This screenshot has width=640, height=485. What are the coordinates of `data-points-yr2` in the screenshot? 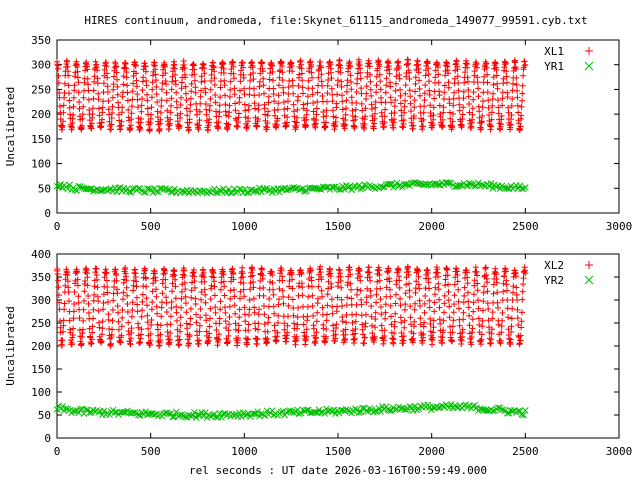 It's located at (291, 411).